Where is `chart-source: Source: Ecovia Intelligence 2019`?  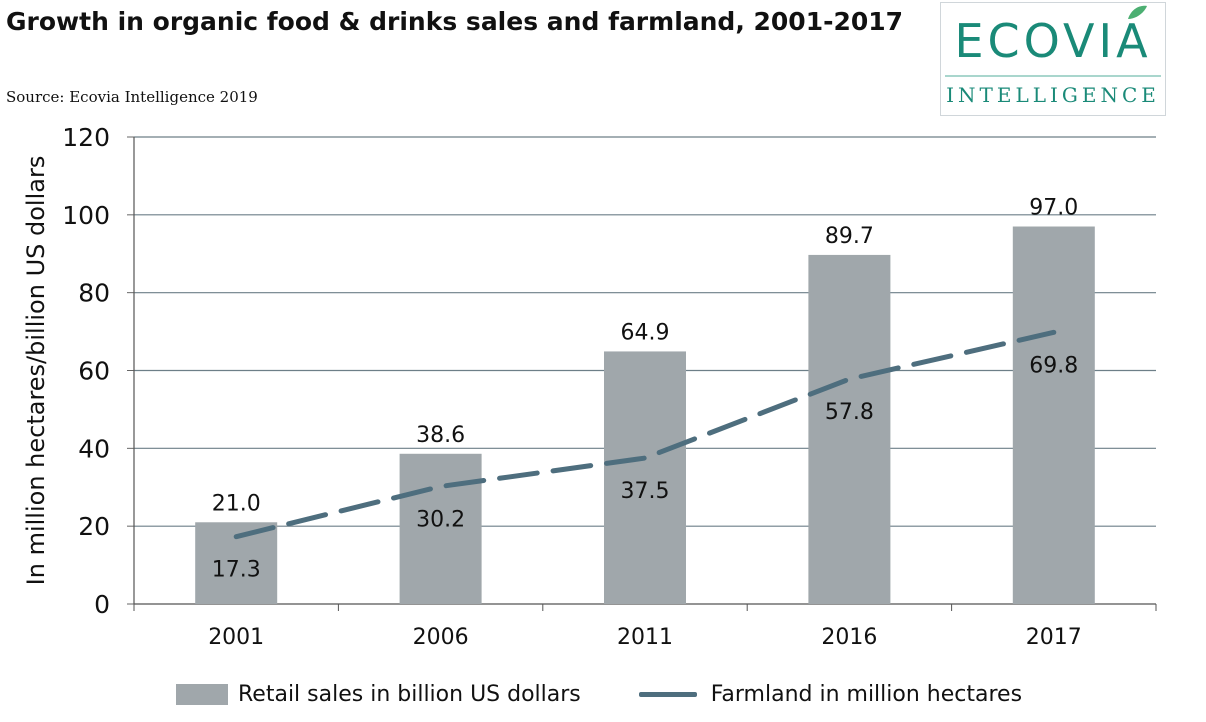 chart-source: Source: Ecovia Intelligence 2019 is located at coordinates (132, 97).